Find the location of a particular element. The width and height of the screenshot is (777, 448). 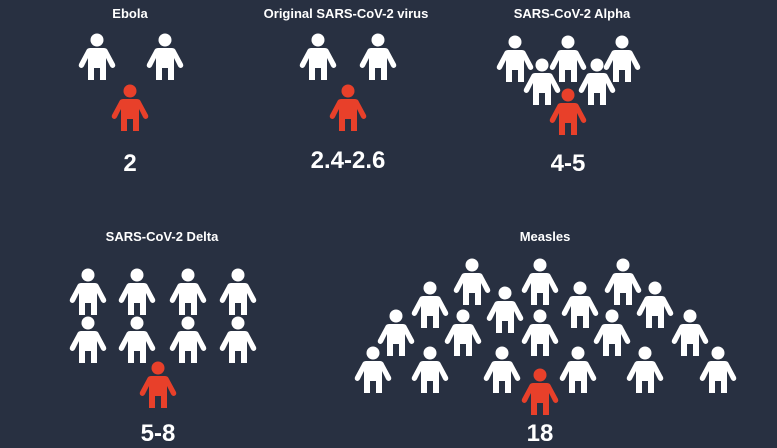

panel-title-delta: SARS-CoV-2 Delta is located at coordinates (162, 236).